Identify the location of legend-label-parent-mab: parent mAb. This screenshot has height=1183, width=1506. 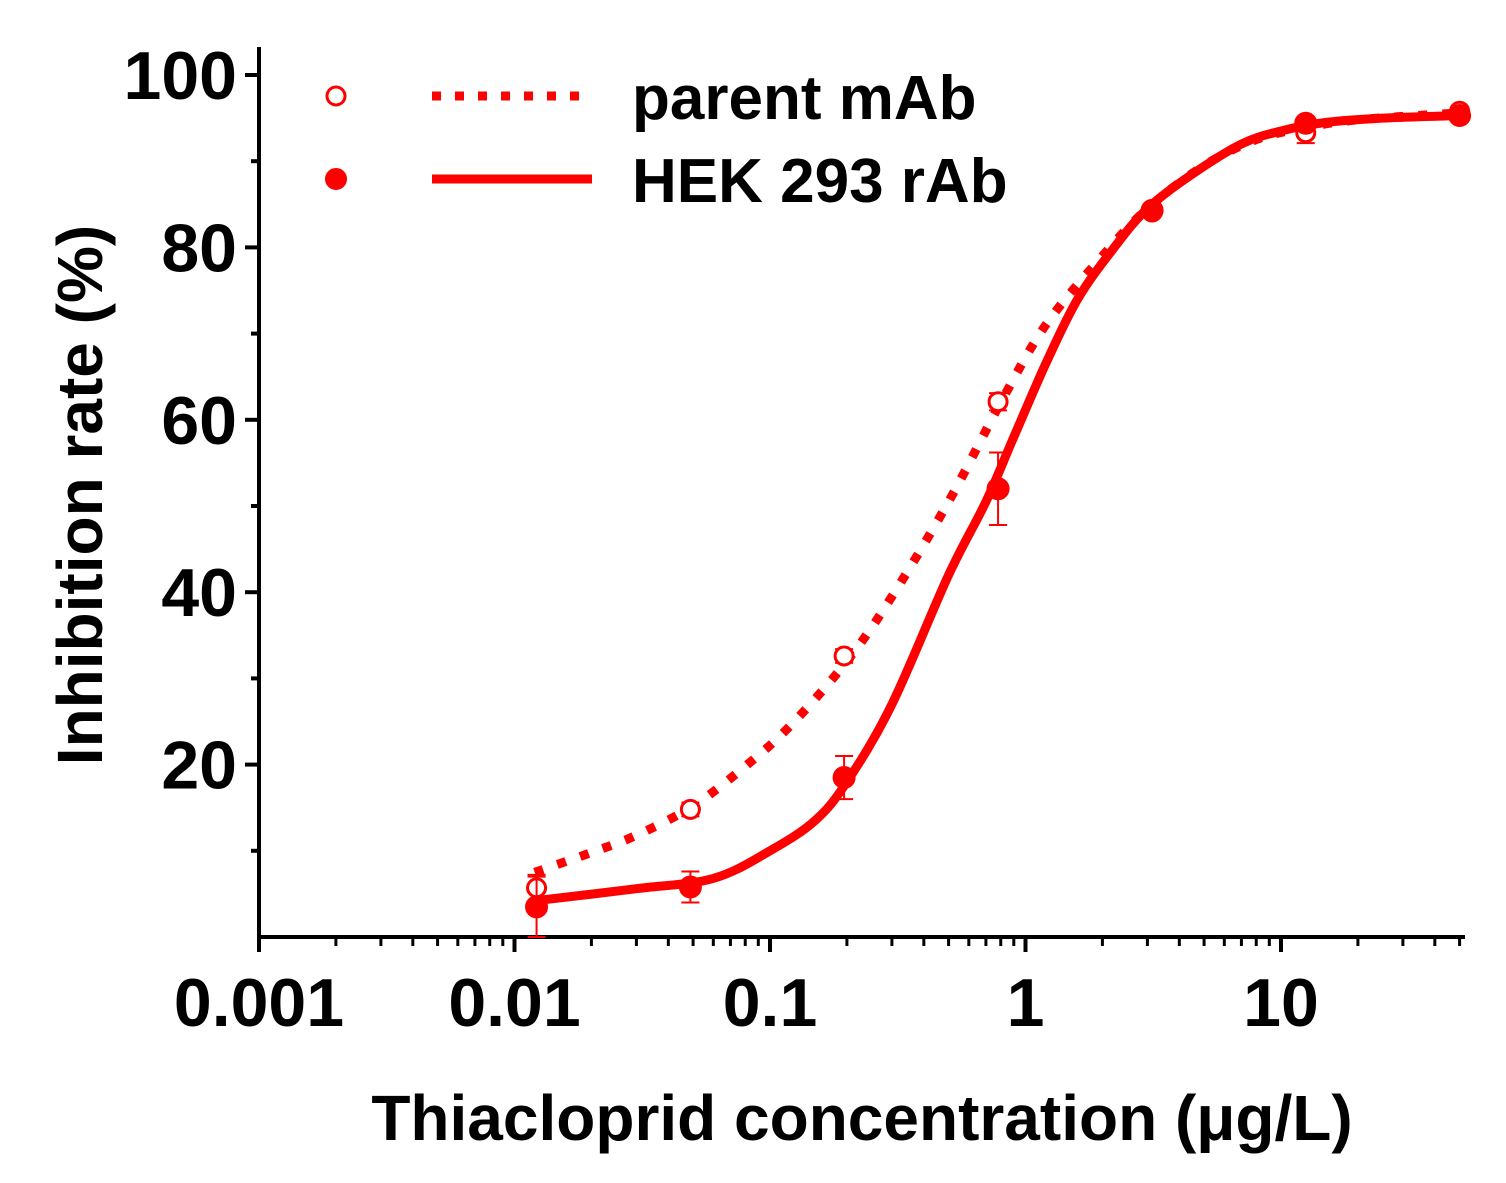
(804, 98).